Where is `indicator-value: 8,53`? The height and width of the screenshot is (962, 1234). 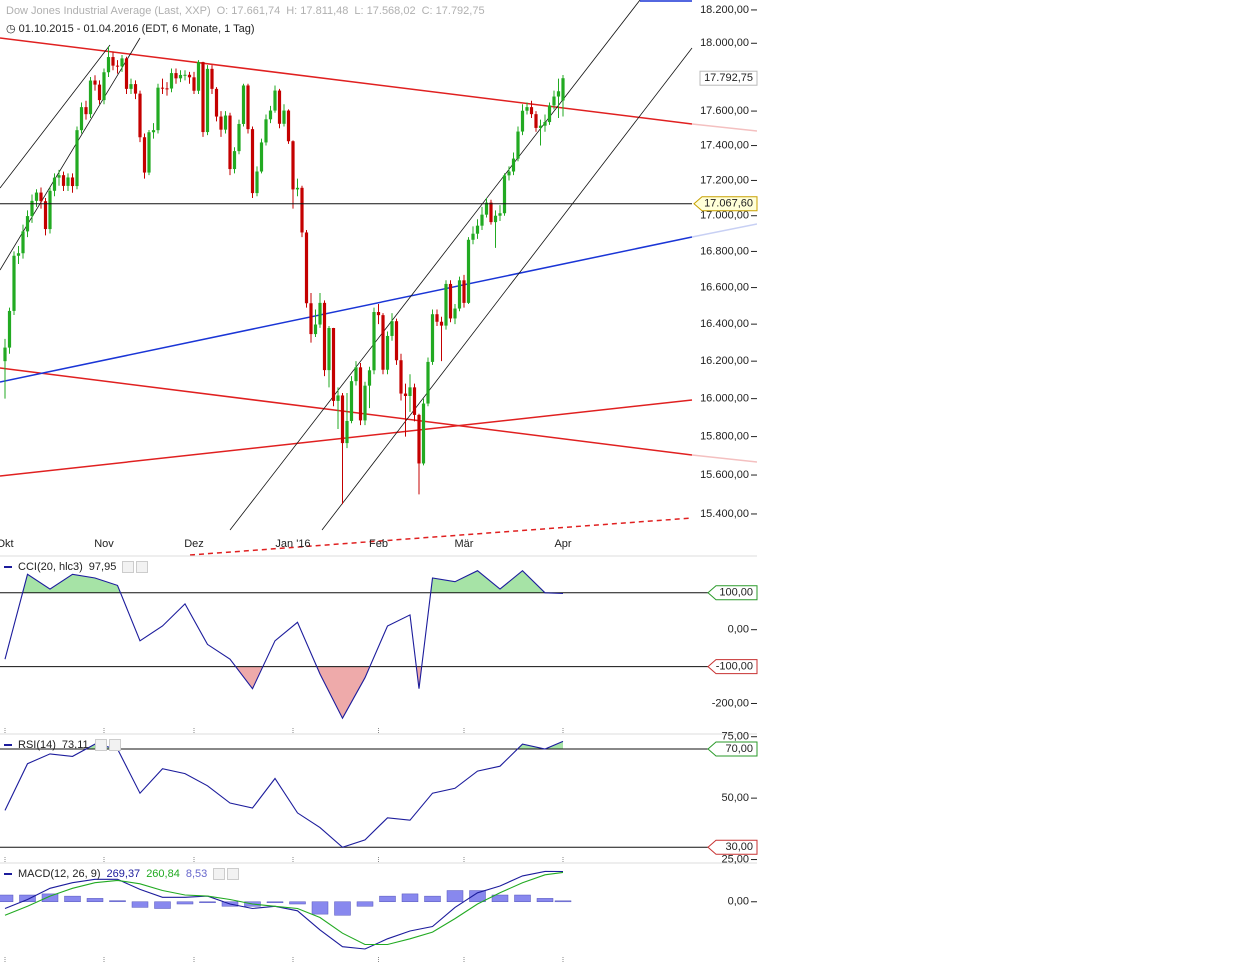
indicator-value: 8,53 is located at coordinates (196, 874).